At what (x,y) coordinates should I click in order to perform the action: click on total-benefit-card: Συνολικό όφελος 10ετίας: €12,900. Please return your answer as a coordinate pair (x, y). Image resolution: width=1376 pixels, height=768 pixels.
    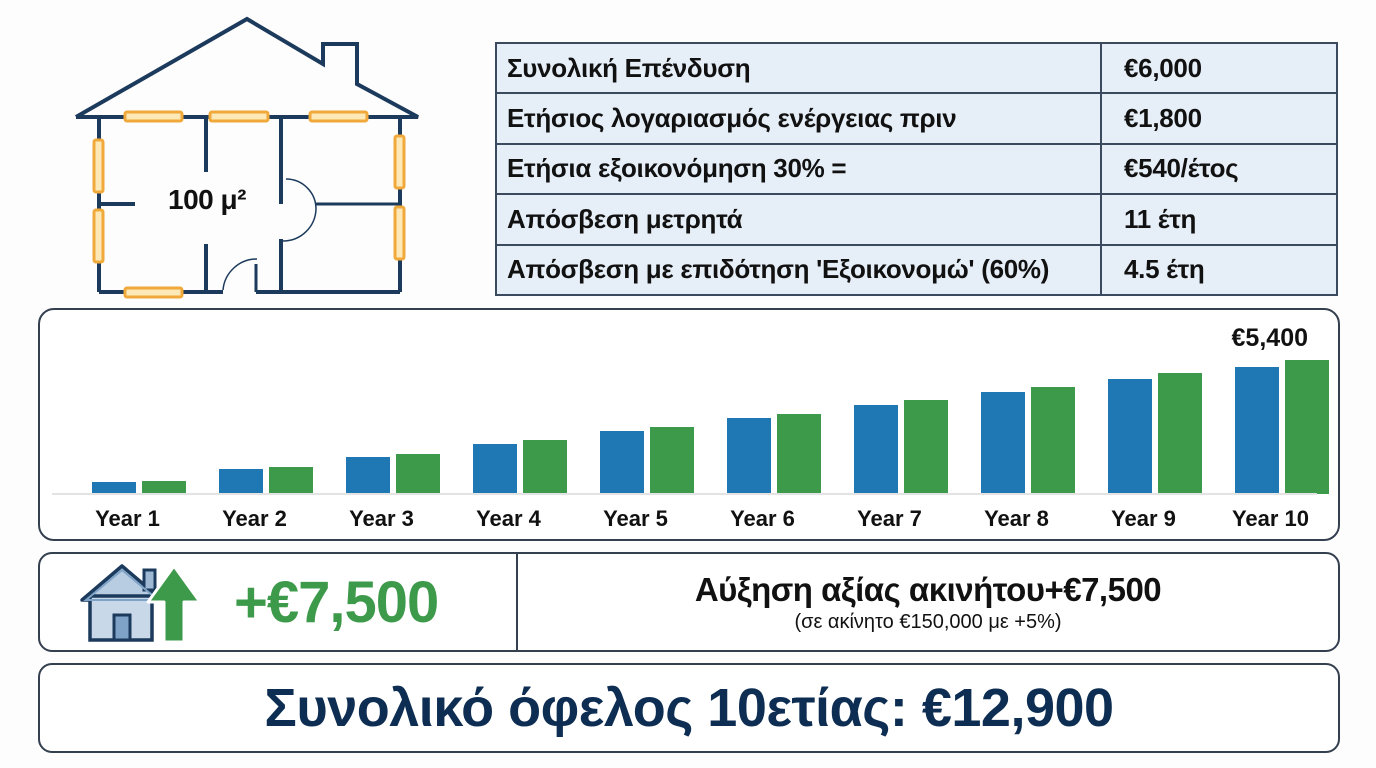
    Looking at the image, I should click on (689, 708).